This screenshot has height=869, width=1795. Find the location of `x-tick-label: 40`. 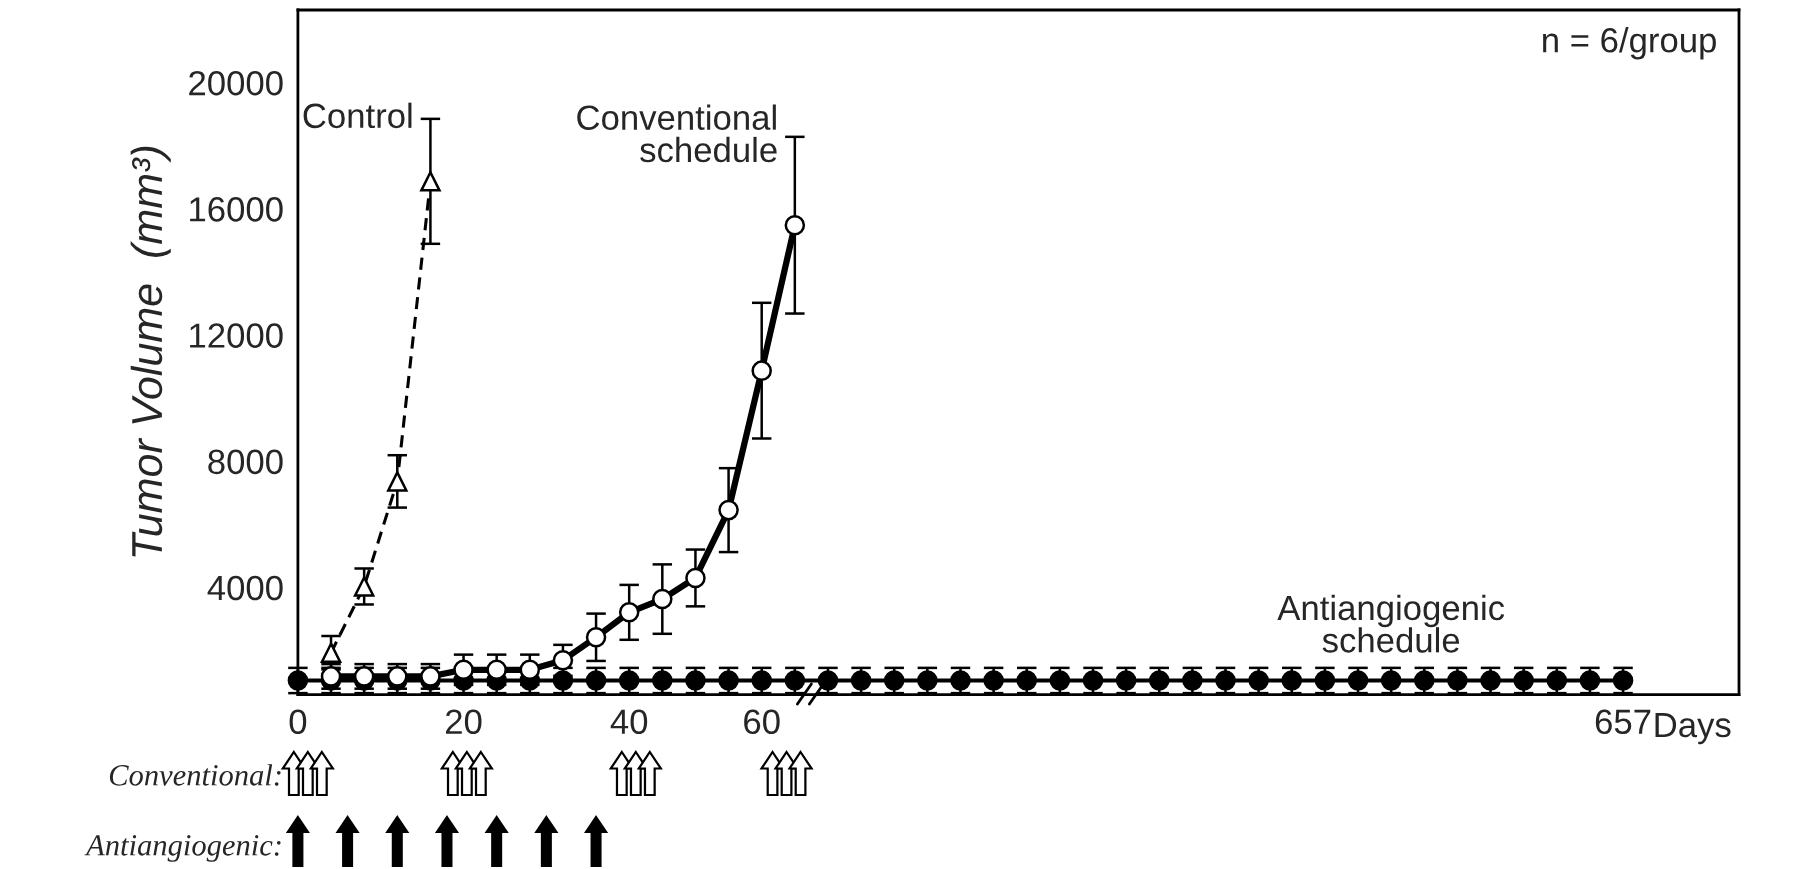

x-tick-label: 40 is located at coordinates (629, 722).